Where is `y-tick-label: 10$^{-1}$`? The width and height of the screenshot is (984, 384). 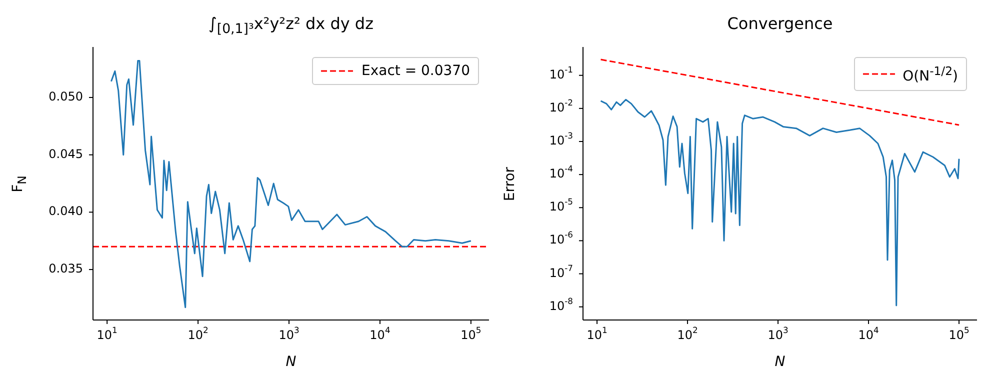
y-tick-label: 10$^{-1}$ is located at coordinates (561, 73).